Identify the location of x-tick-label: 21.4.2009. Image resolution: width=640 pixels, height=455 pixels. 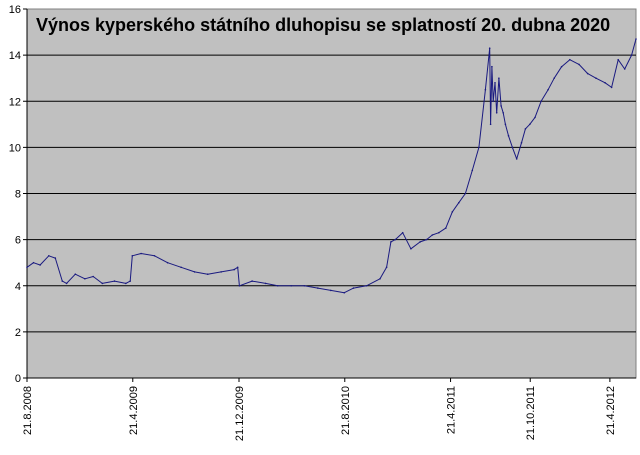
(134, 410).